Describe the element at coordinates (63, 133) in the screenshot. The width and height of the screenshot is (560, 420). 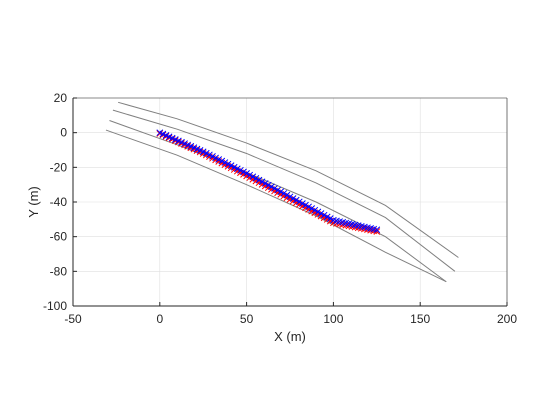
I see `y-tick-label: 0` at that location.